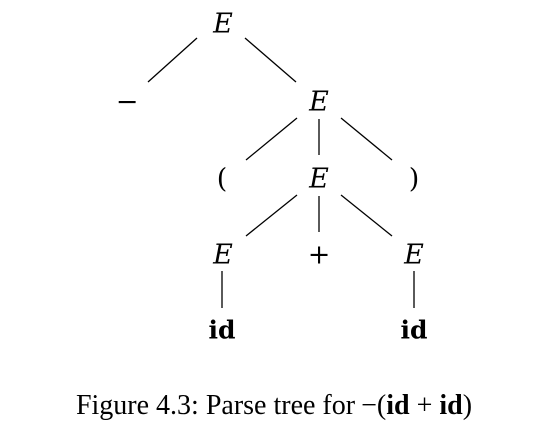  What do you see at coordinates (369, 405) in the screenshot?
I see `caption-minus: −` at bounding box center [369, 405].